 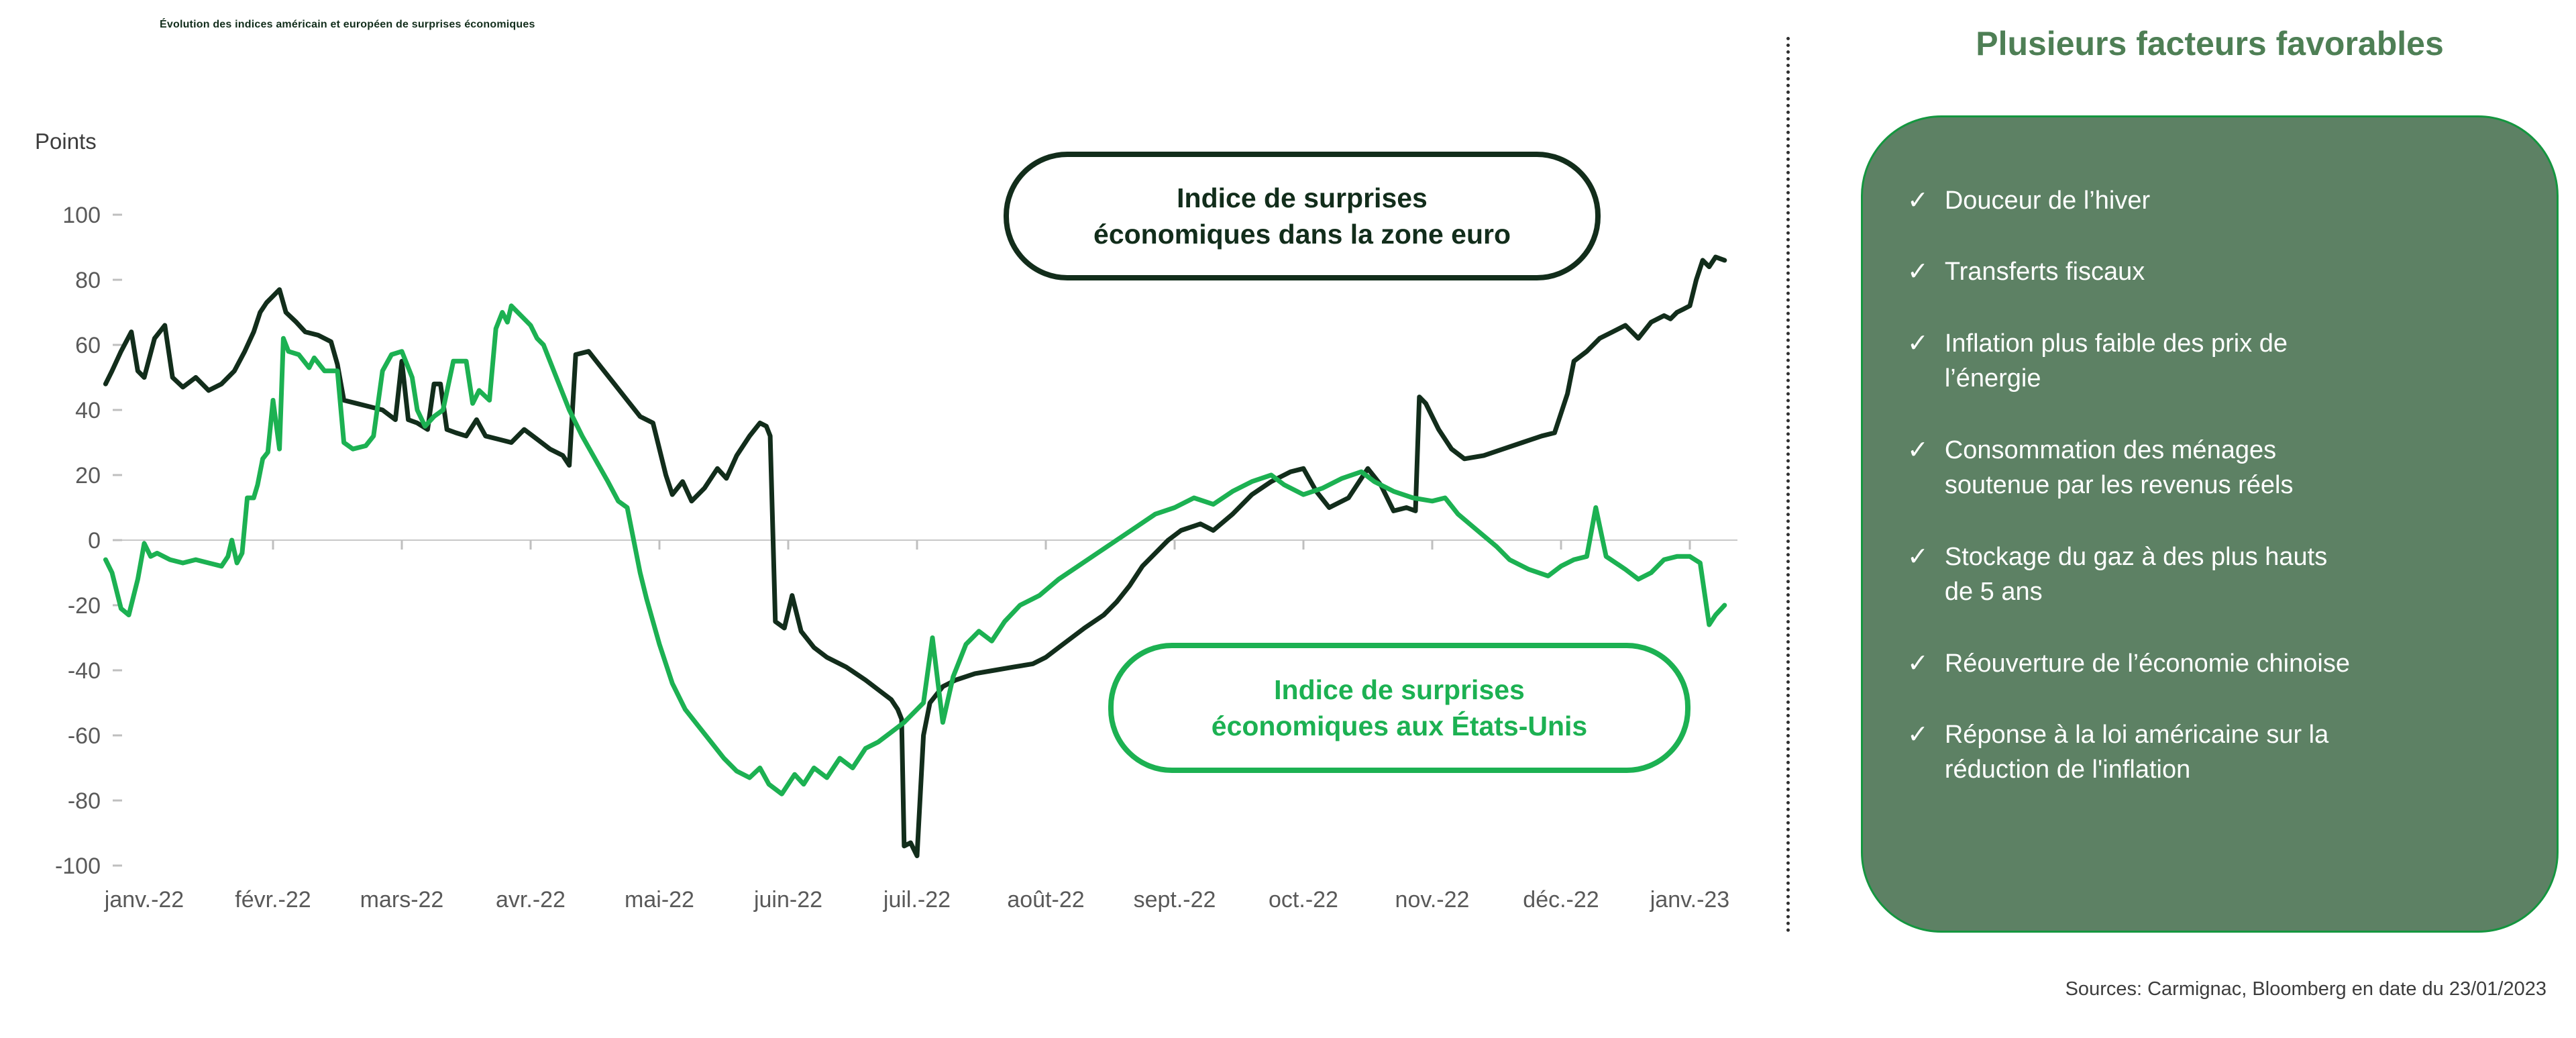 What do you see at coordinates (84, 801) in the screenshot?
I see `y-tick-label: -80` at bounding box center [84, 801].